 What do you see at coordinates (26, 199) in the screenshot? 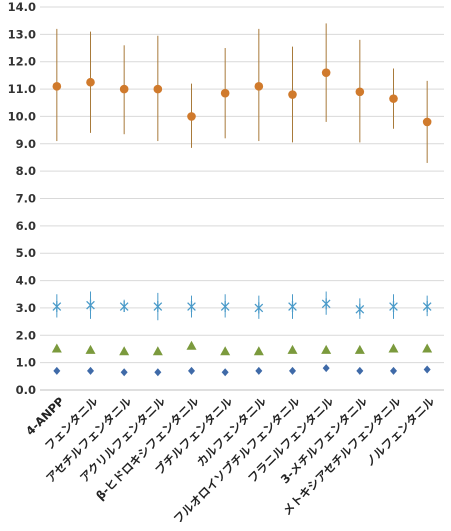
I see `y-tick-label: 7.0` at bounding box center [26, 199].